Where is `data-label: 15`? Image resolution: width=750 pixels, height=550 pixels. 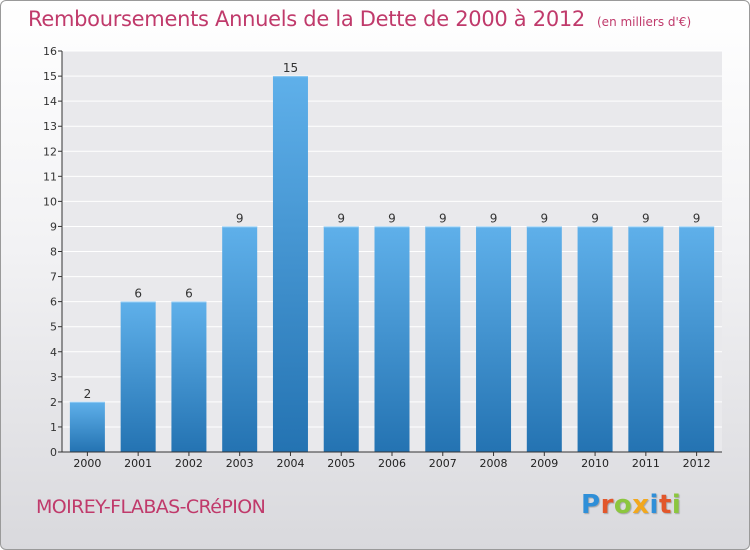
data-label: 15 is located at coordinates (290, 68).